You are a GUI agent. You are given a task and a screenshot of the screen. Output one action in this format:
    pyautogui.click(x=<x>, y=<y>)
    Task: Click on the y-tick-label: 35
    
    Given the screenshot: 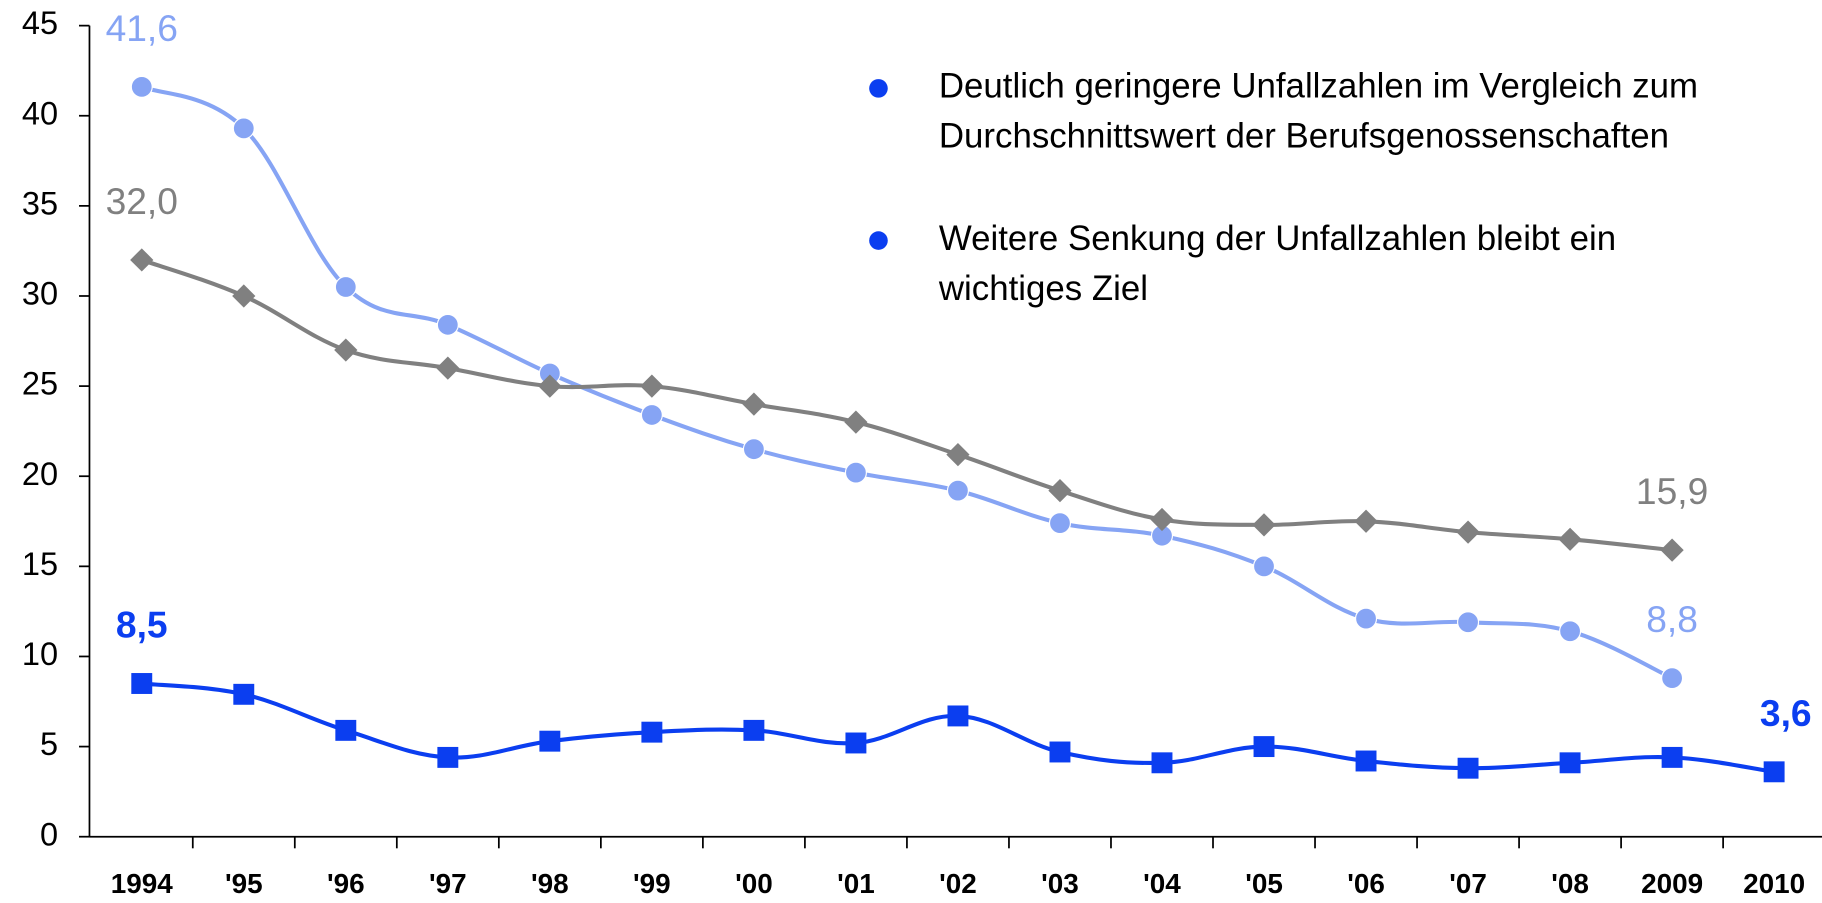 What is the action you would take?
    pyautogui.click(x=40, y=203)
    